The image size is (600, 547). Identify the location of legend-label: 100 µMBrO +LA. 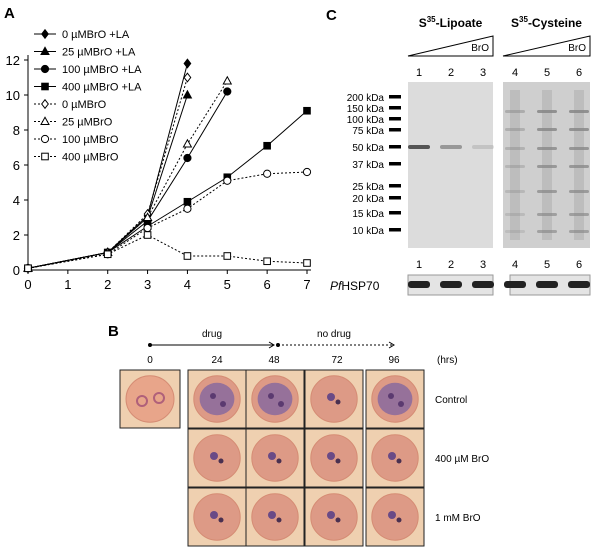
(102, 70).